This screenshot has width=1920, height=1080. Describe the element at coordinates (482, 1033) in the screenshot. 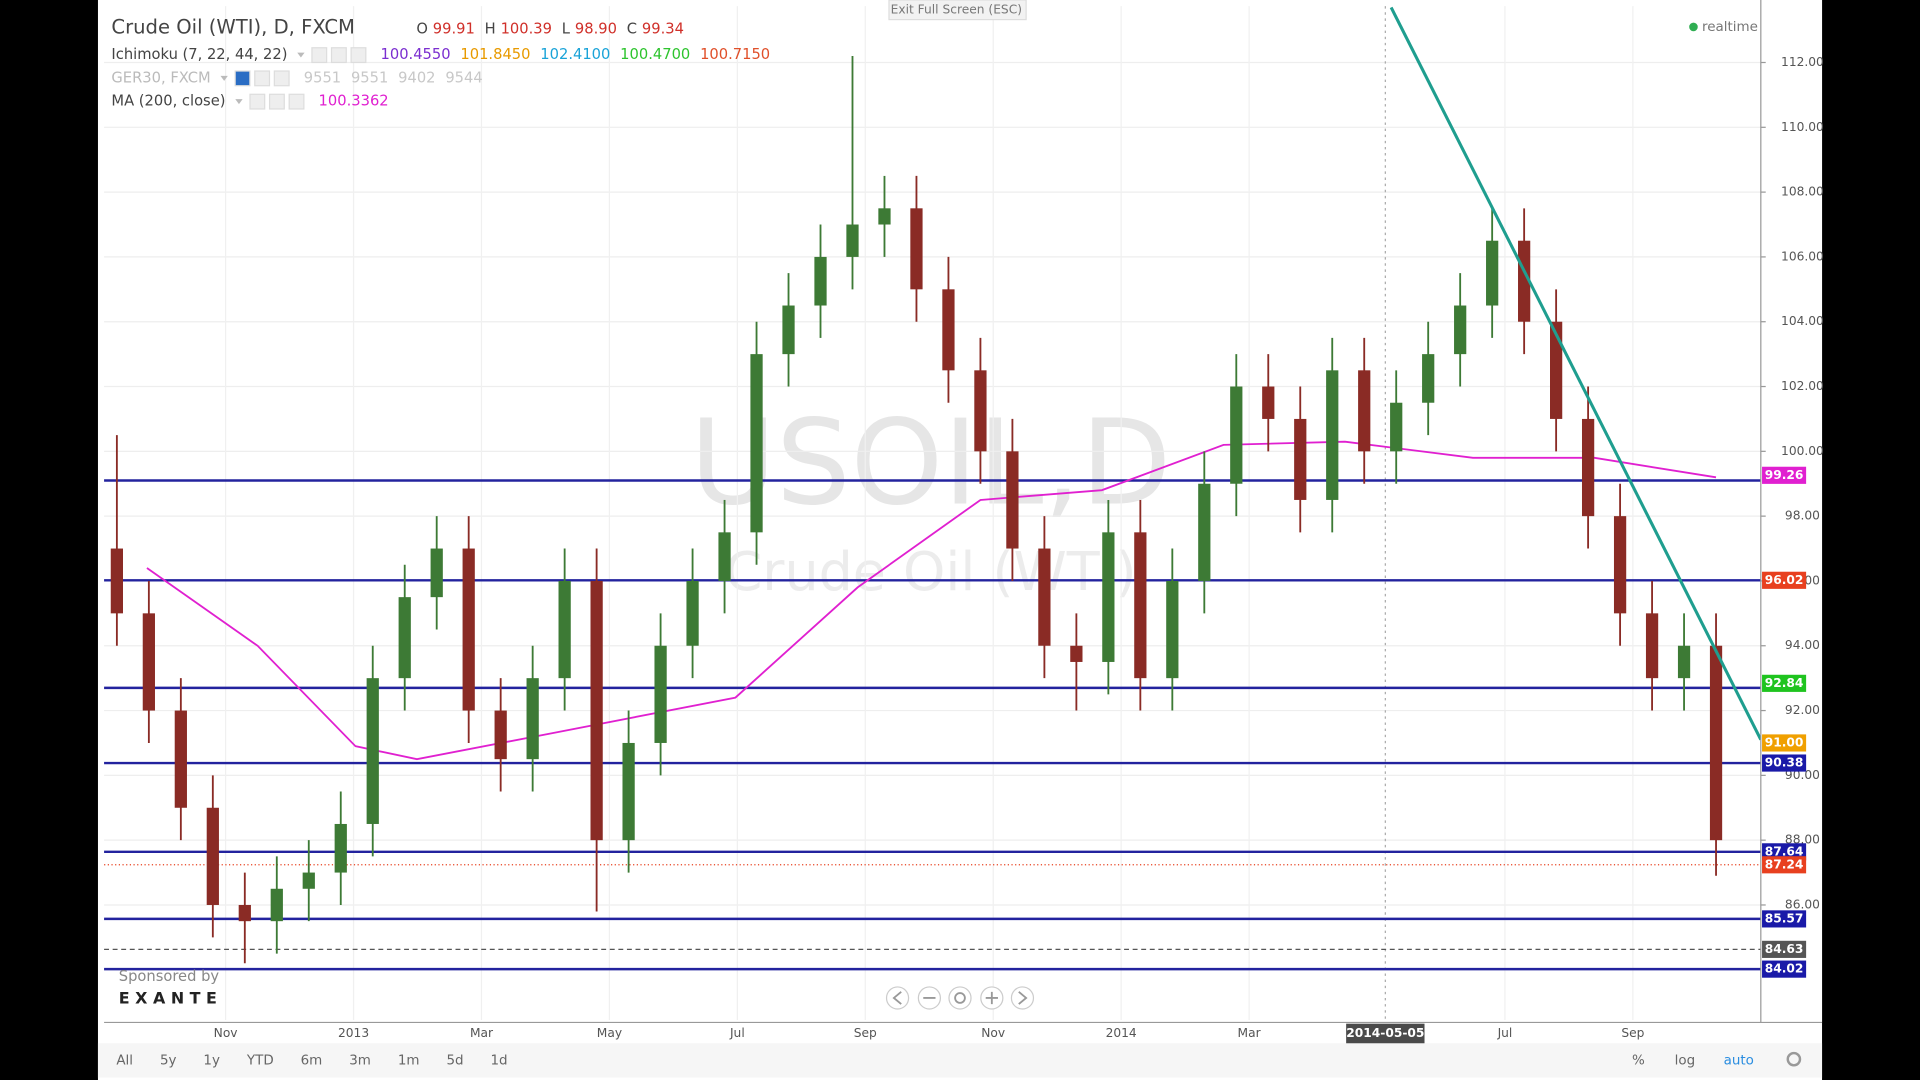

I see `x-tick-label: Mar` at that location.